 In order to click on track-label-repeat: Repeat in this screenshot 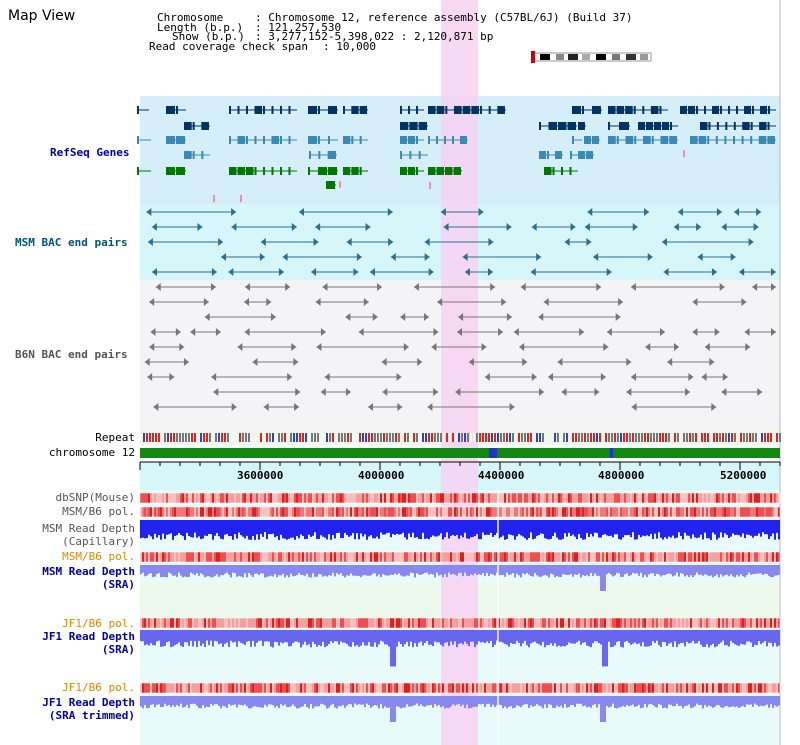, I will do `click(115, 437)`.